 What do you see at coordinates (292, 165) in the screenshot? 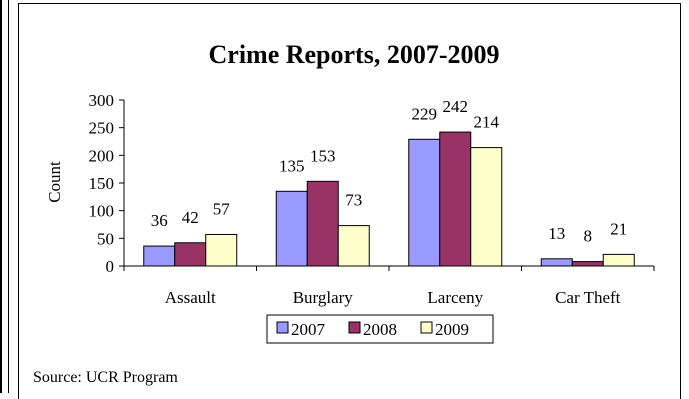
I see `data-label: 135` at bounding box center [292, 165].